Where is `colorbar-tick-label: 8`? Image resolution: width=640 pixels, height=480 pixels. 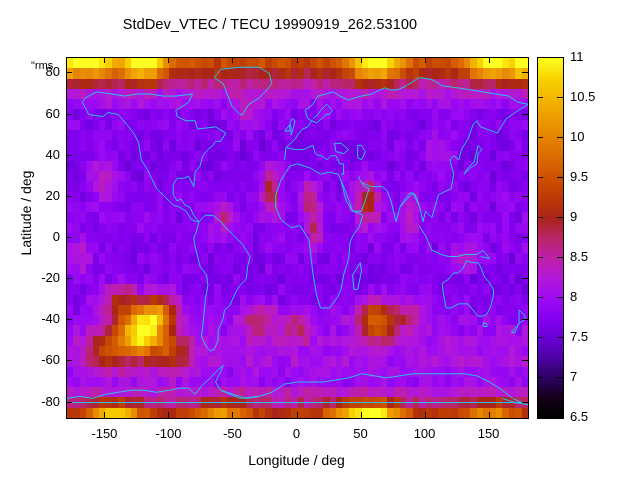 colorbar-tick-label: 8 is located at coordinates (574, 296).